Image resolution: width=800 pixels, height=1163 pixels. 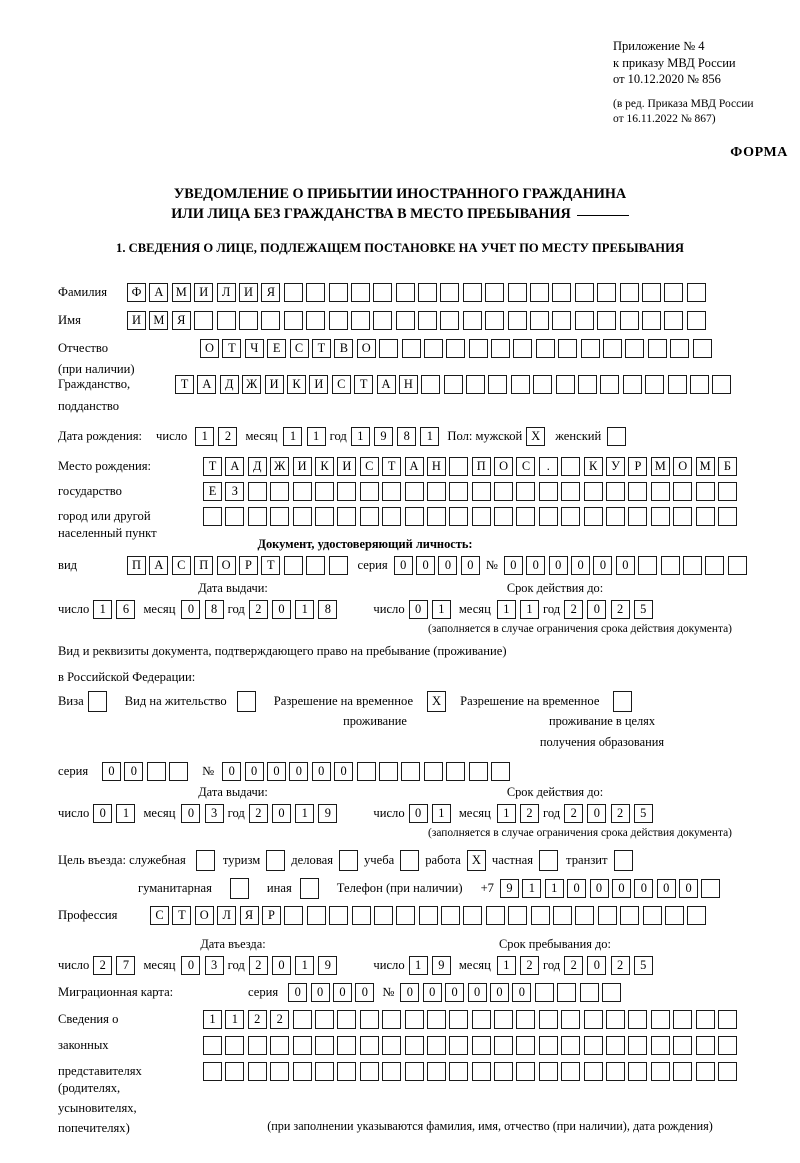 I want to click on citizenship-box-2: А, so click(x=207, y=384).